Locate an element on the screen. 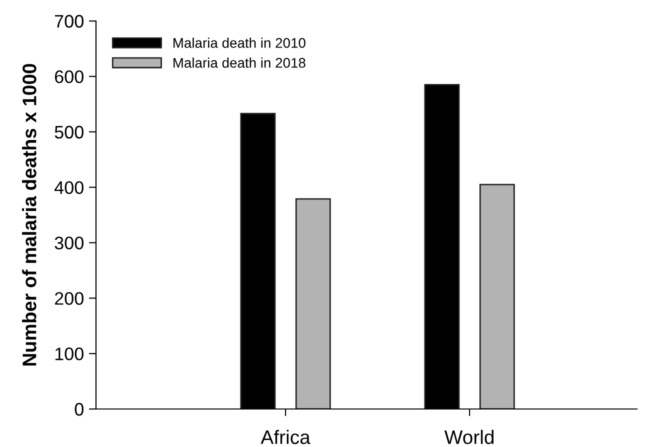 This screenshot has height=447, width=653. y-tick-label: 300 is located at coordinates (69, 243).